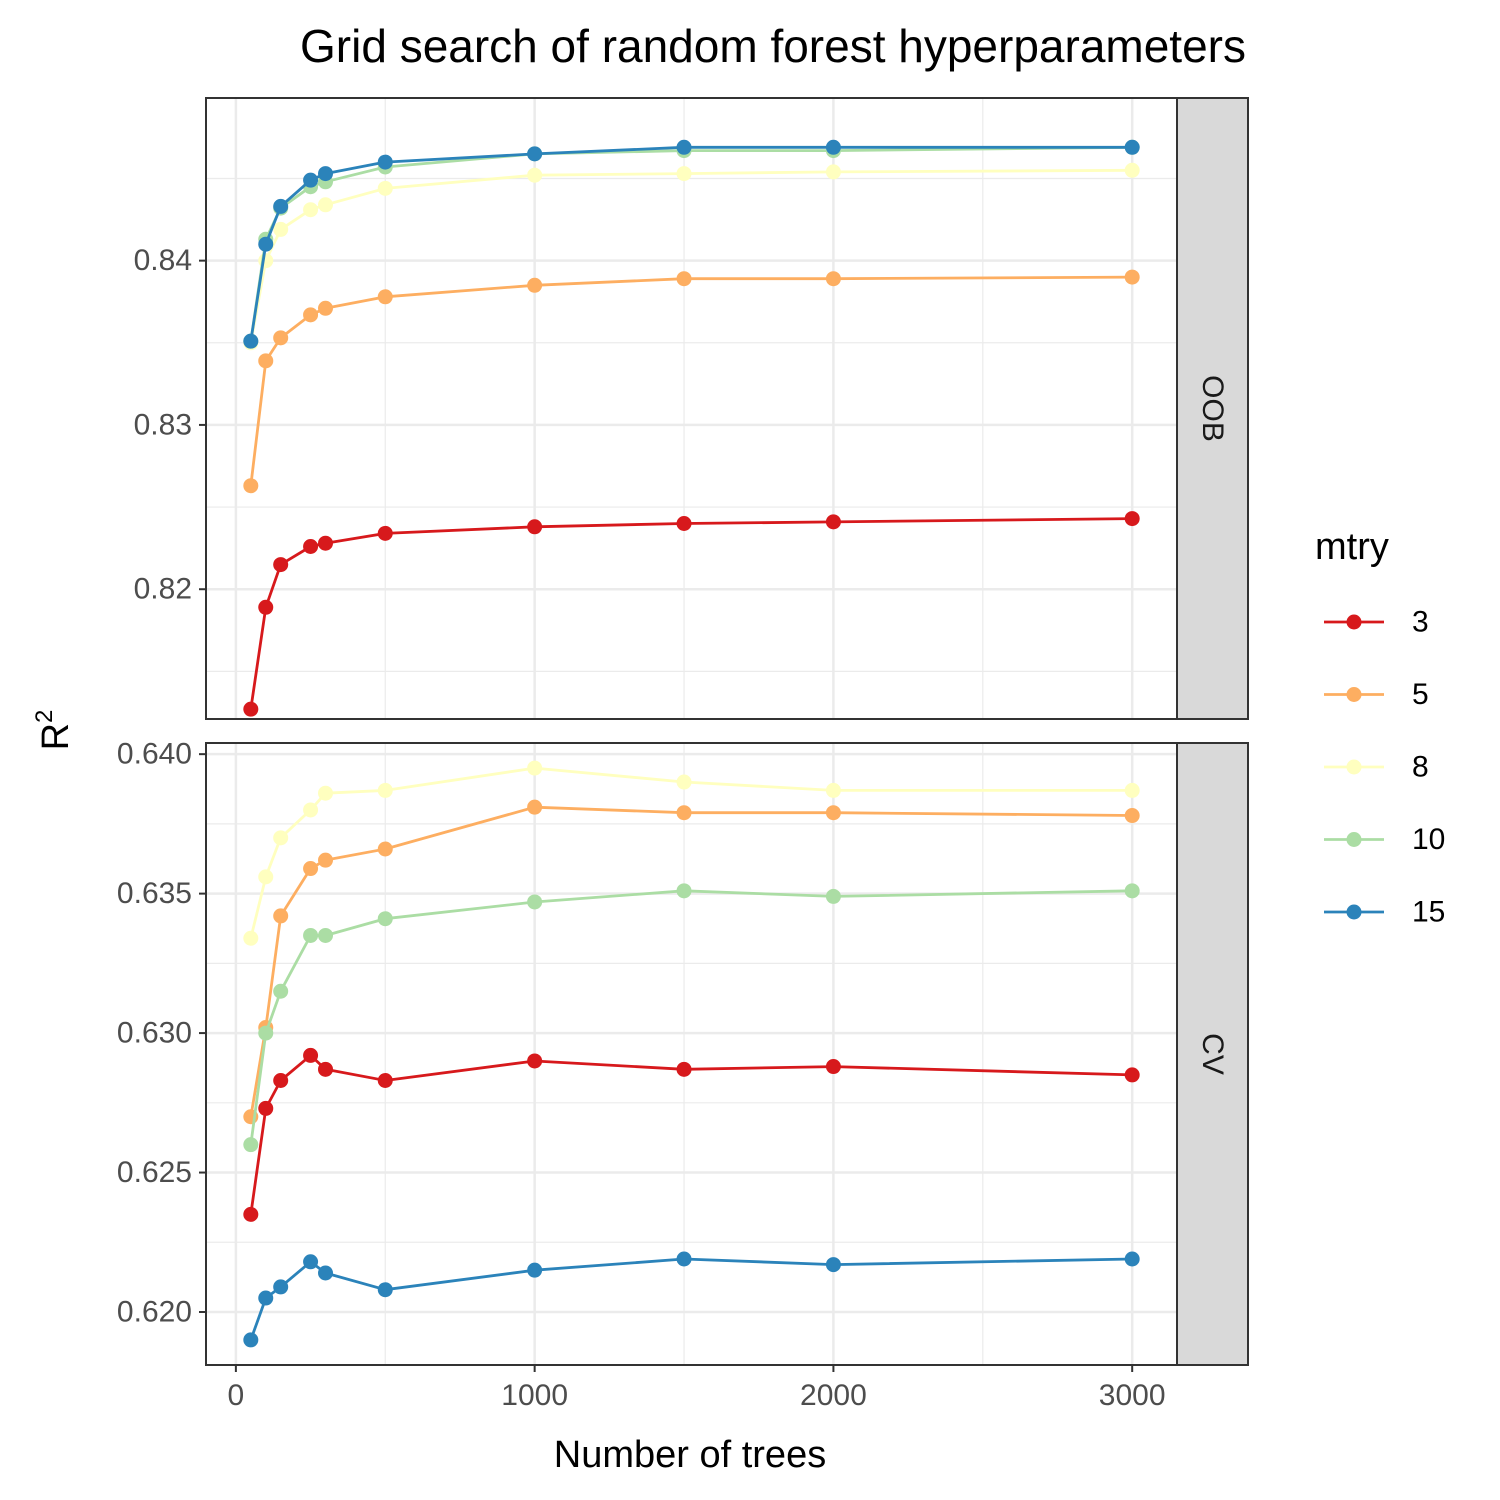 This screenshot has height=1500, width=1500. Describe the element at coordinates (163, 589) in the screenshot. I see `y-tick-label: 0.82` at that location.